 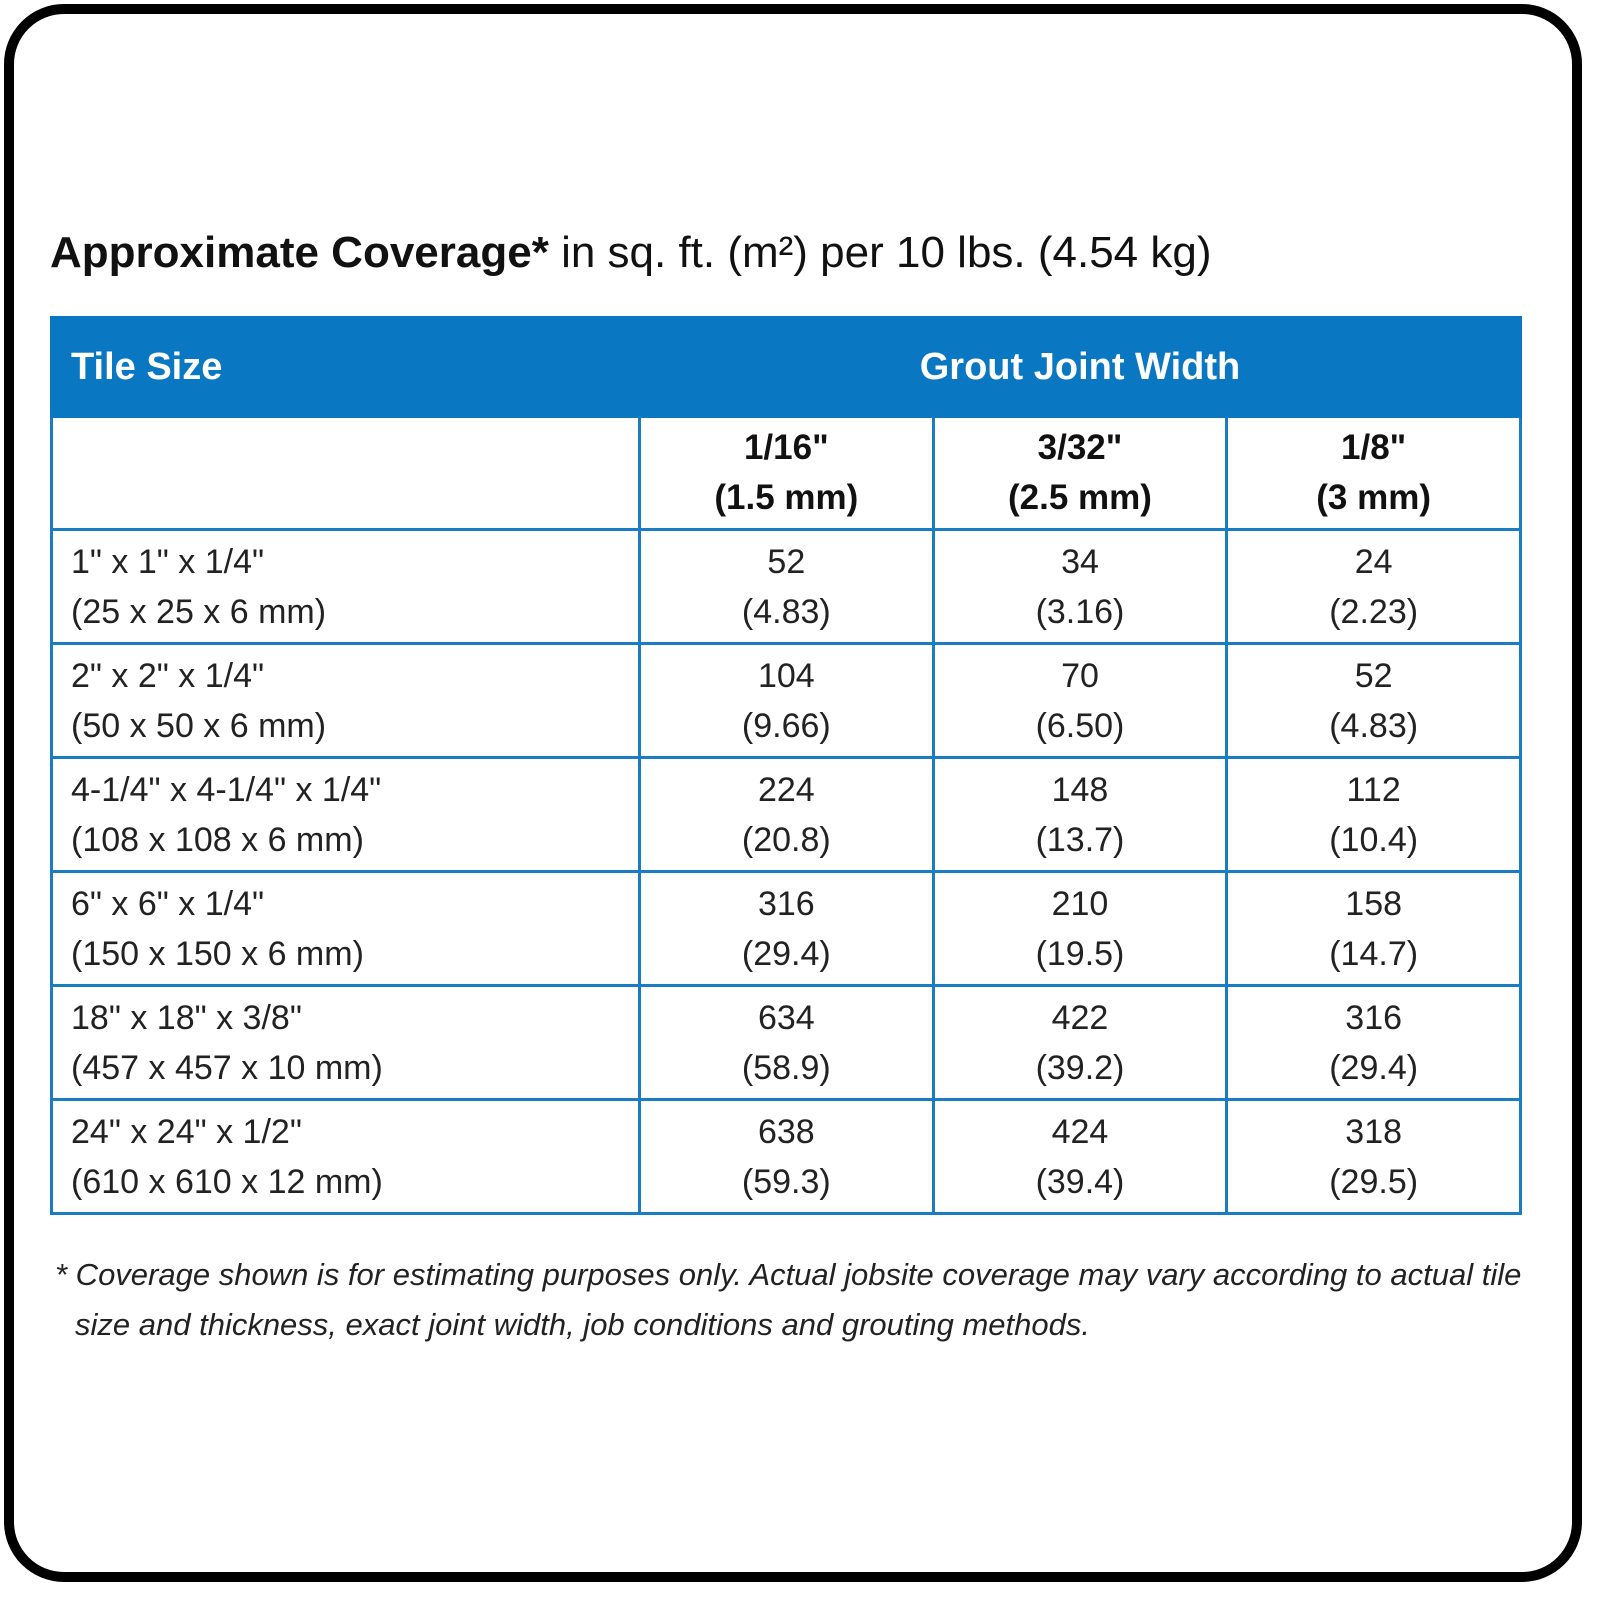 I want to click on header-row: Tile Size Grout Joint Width, so click(x=786, y=367).